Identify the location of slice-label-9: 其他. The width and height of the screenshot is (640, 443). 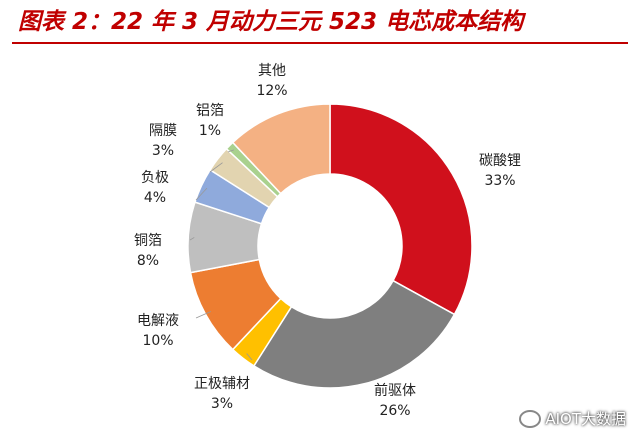
(272, 71).